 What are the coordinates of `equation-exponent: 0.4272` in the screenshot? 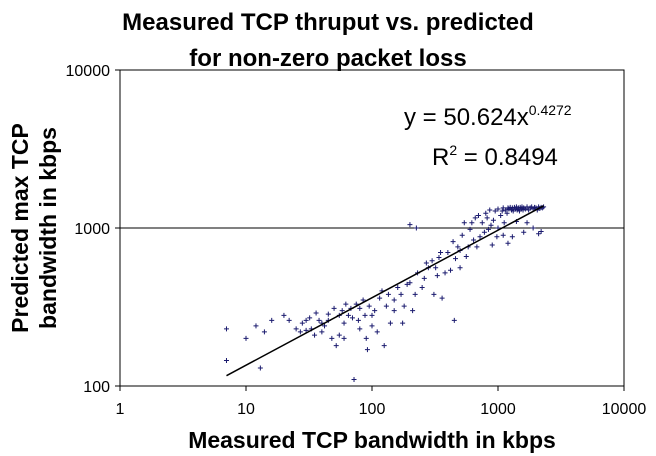 It's located at (550, 110).